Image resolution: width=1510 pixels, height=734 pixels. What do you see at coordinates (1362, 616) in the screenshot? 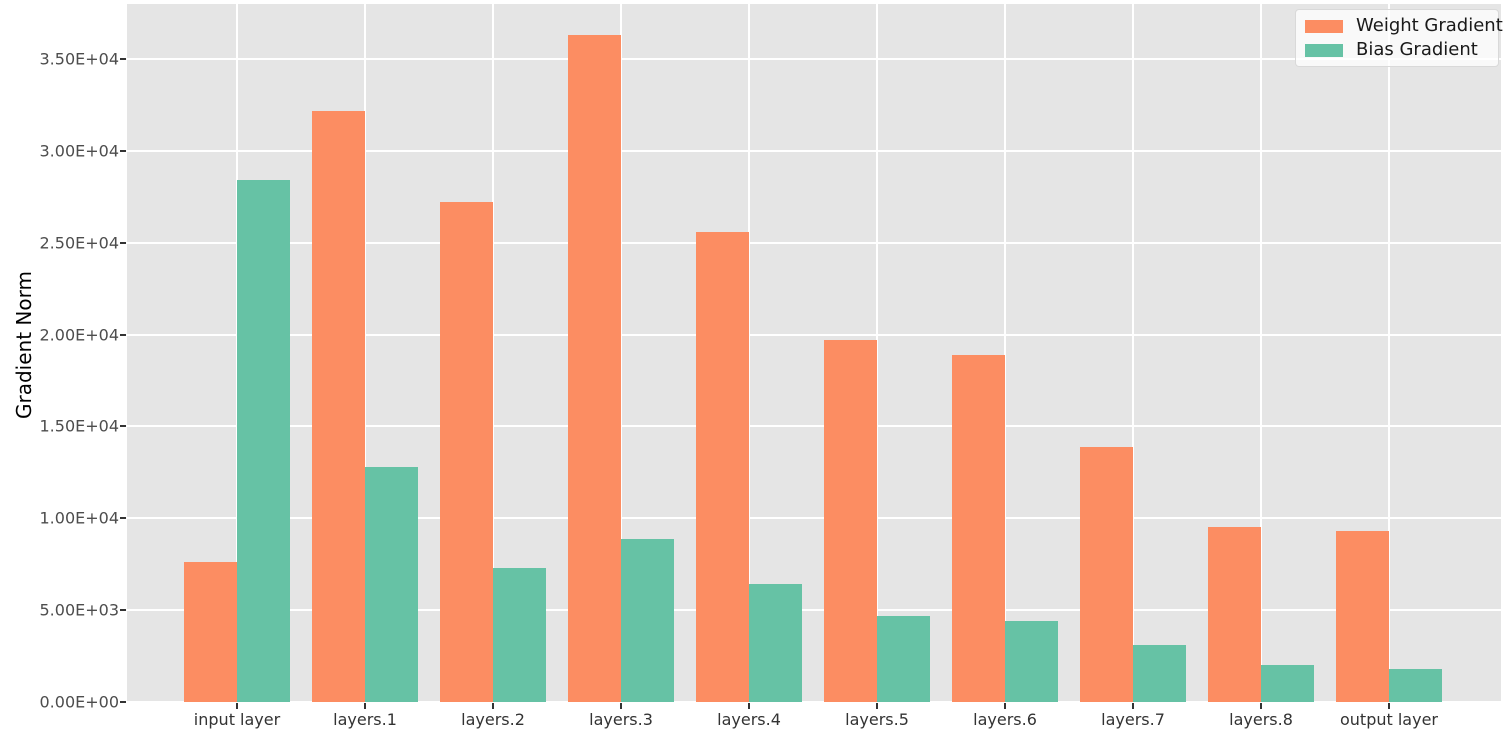
I see `bar-weight-gradient-output-layer` at bounding box center [1362, 616].